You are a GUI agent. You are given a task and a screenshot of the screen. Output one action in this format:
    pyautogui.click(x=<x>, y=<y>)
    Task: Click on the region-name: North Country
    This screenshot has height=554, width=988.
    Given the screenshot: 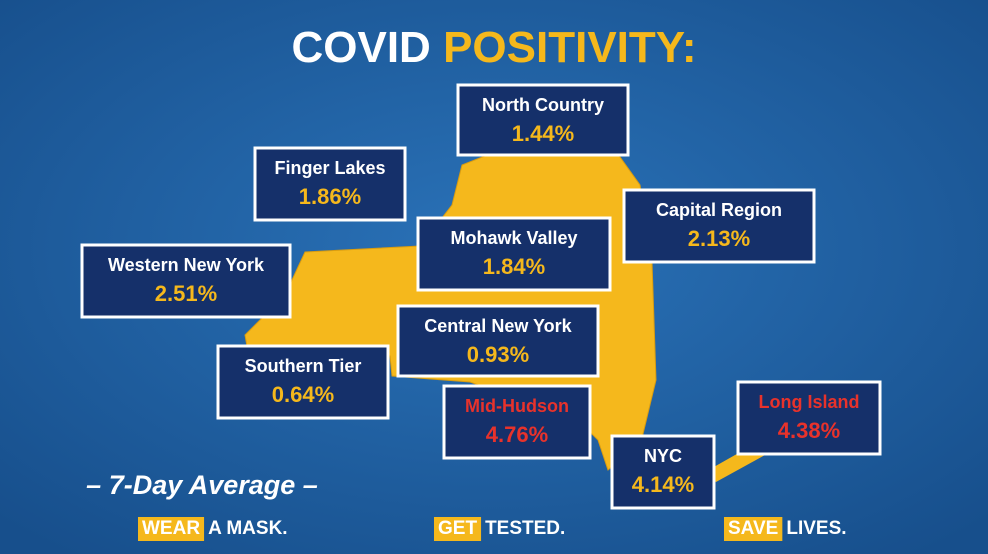 What is the action you would take?
    pyautogui.click(x=543, y=105)
    